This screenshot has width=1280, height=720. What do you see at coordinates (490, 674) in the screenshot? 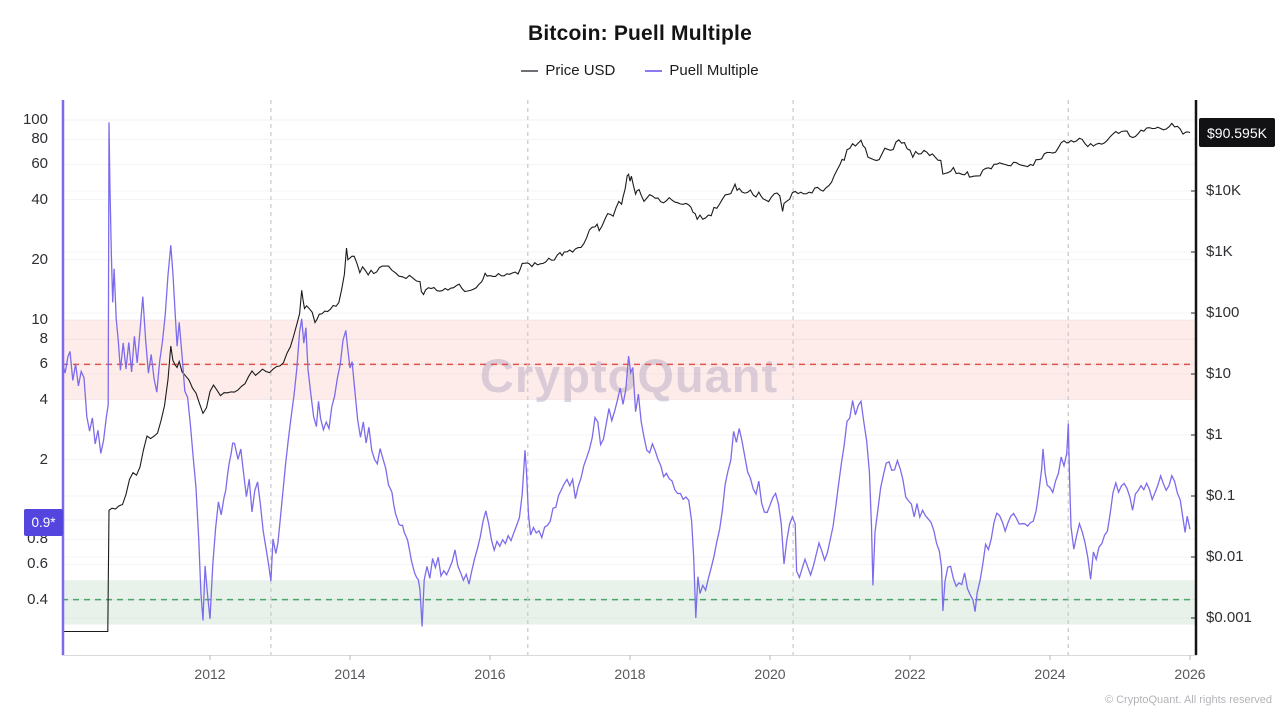
I see `x-axis-label: 2016` at bounding box center [490, 674].